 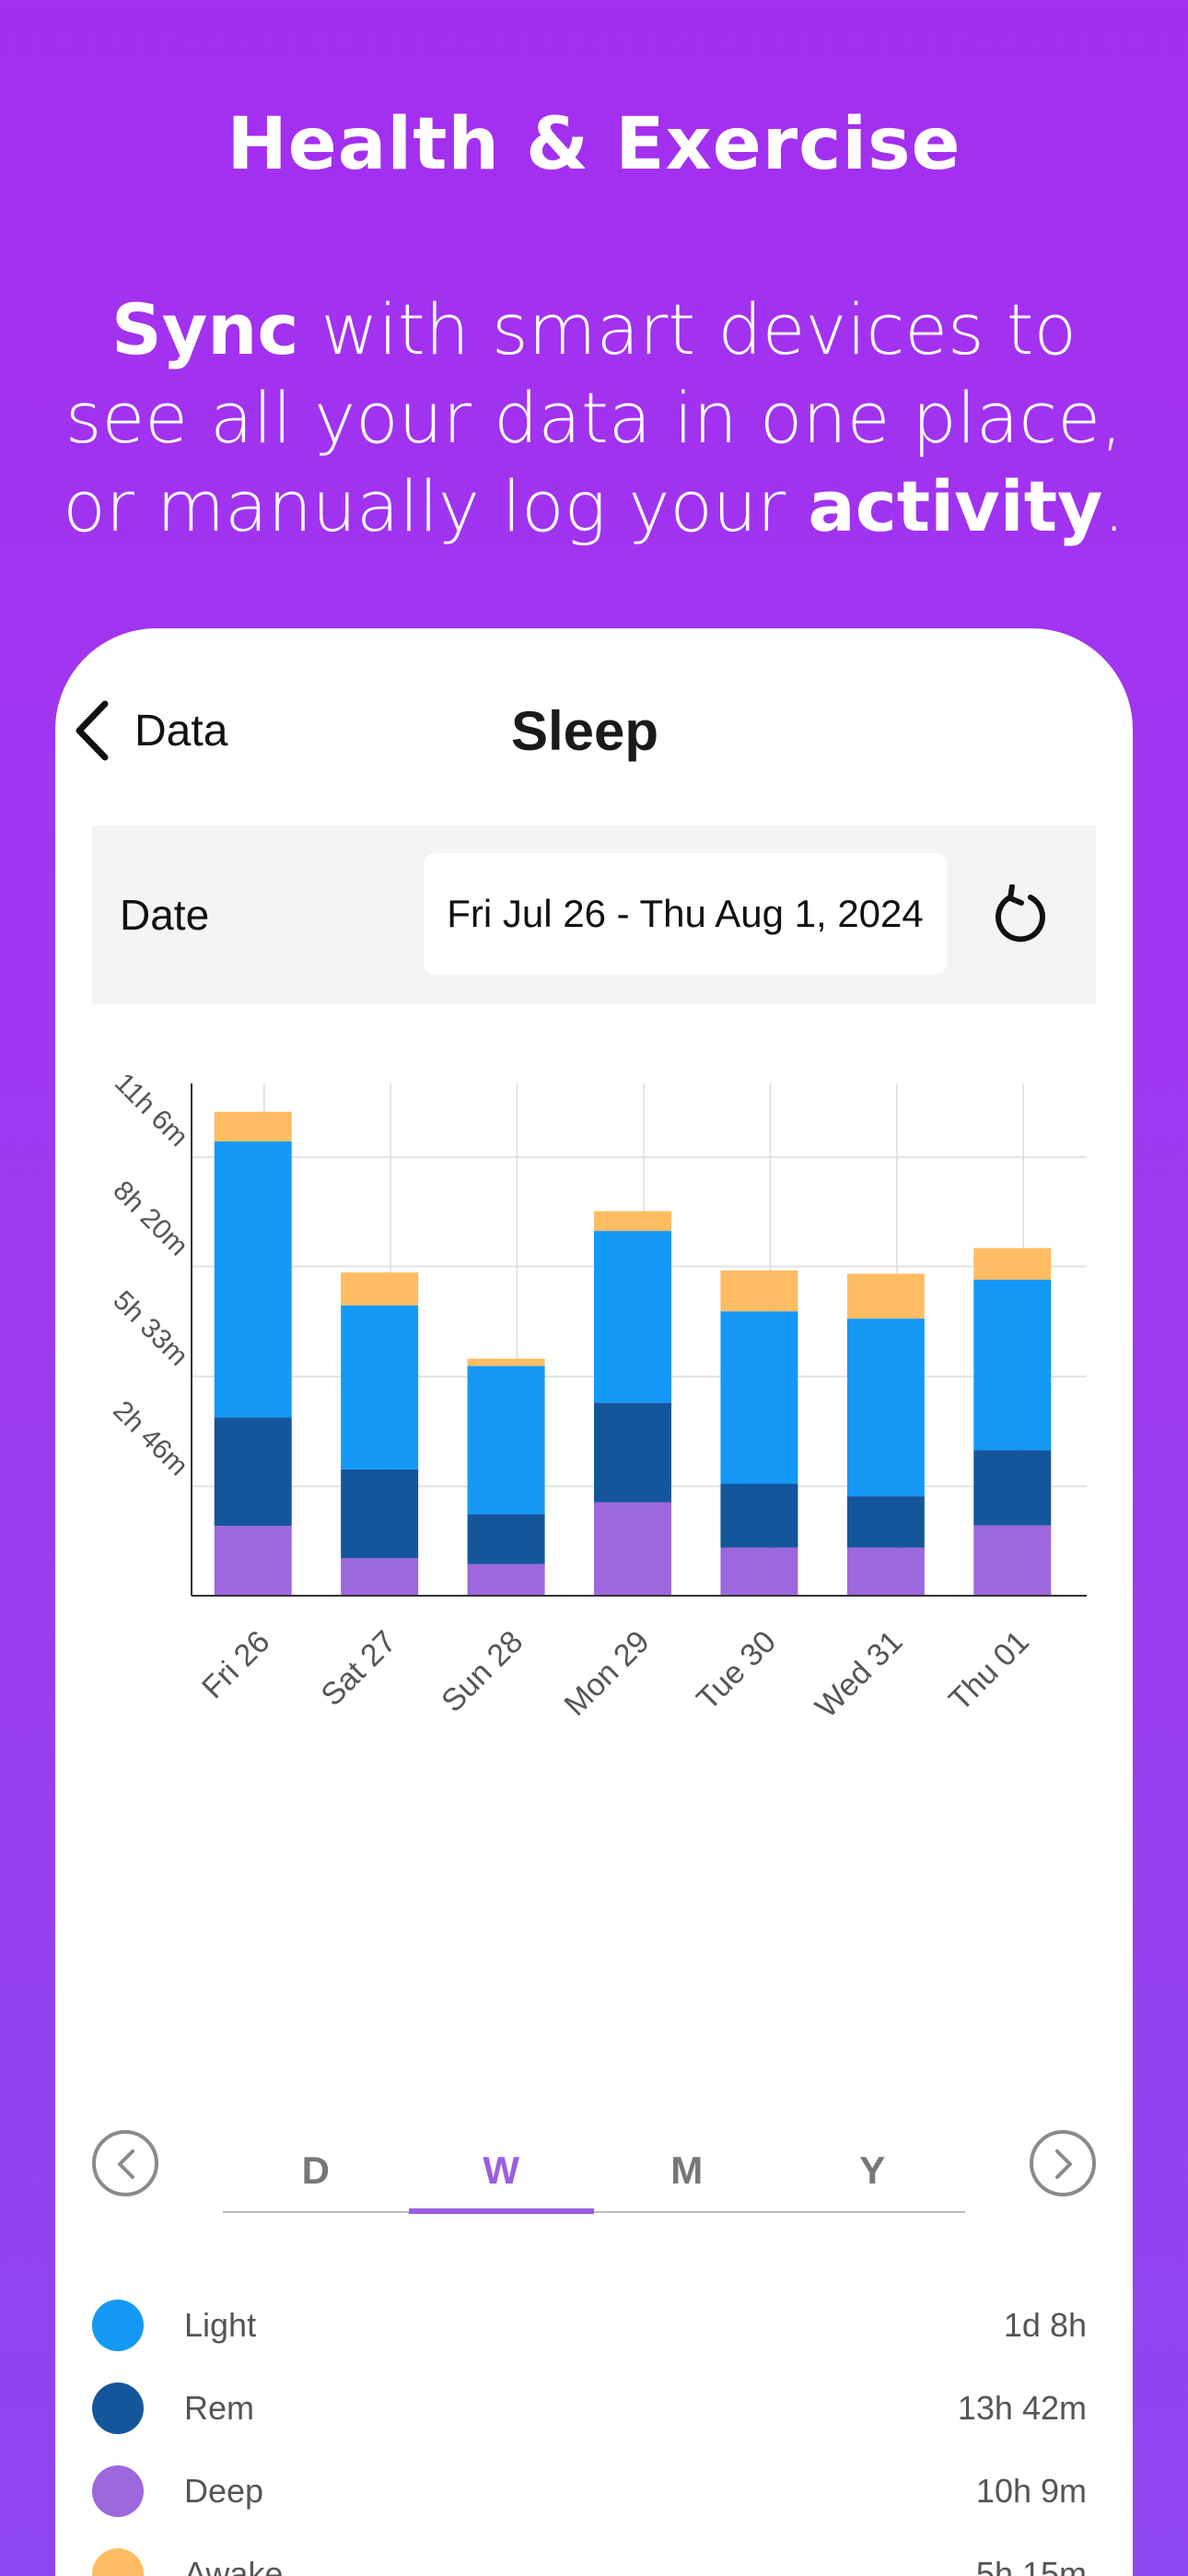 What do you see at coordinates (358, 1668) in the screenshot?
I see `x-tick-label: Sat 27` at bounding box center [358, 1668].